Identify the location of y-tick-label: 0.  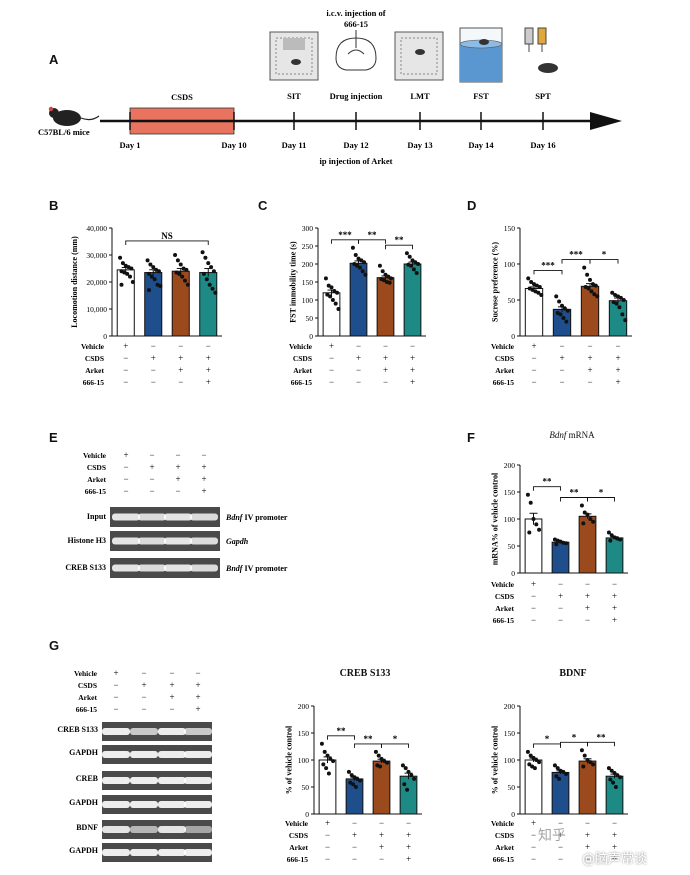
(513, 573).